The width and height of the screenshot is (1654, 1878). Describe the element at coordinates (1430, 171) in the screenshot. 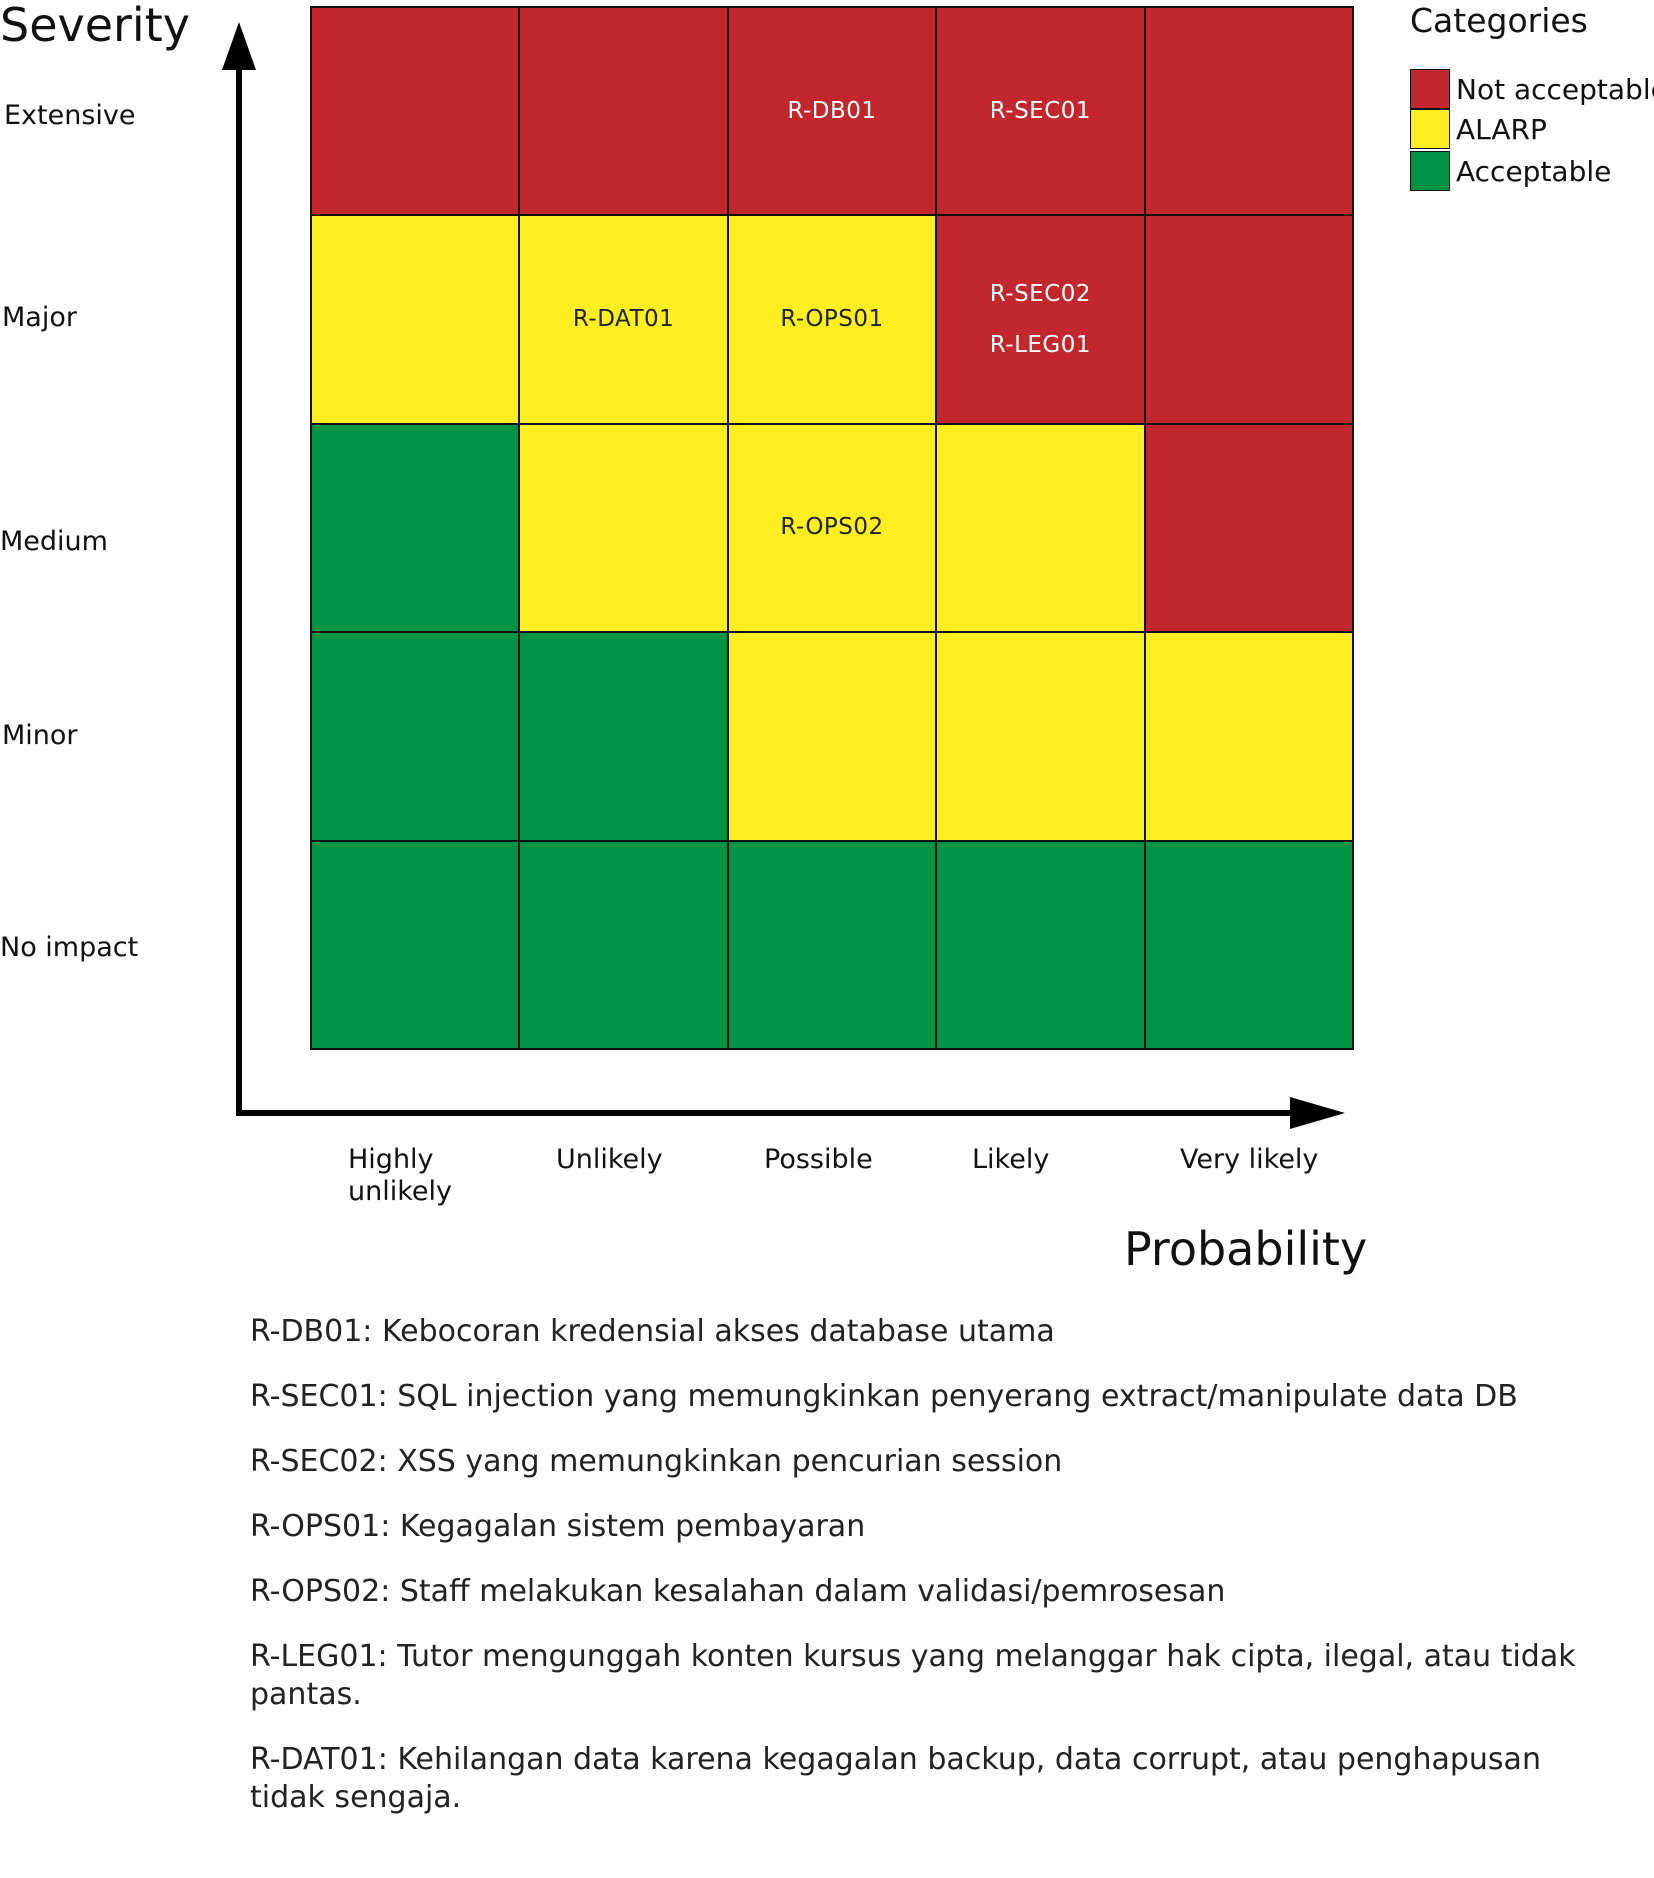

I see `legend-swatch-acceptable` at that location.